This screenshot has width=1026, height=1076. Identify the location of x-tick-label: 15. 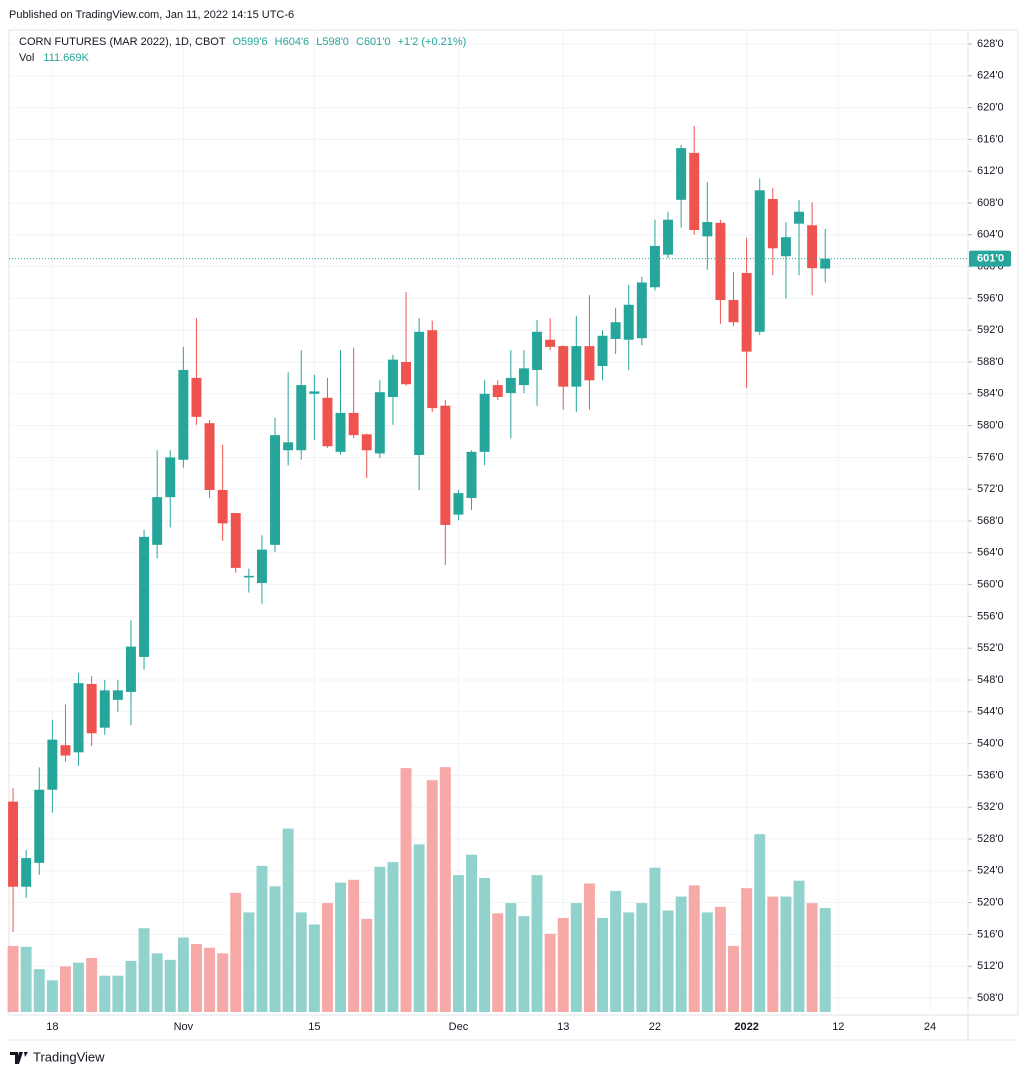
(314, 1027).